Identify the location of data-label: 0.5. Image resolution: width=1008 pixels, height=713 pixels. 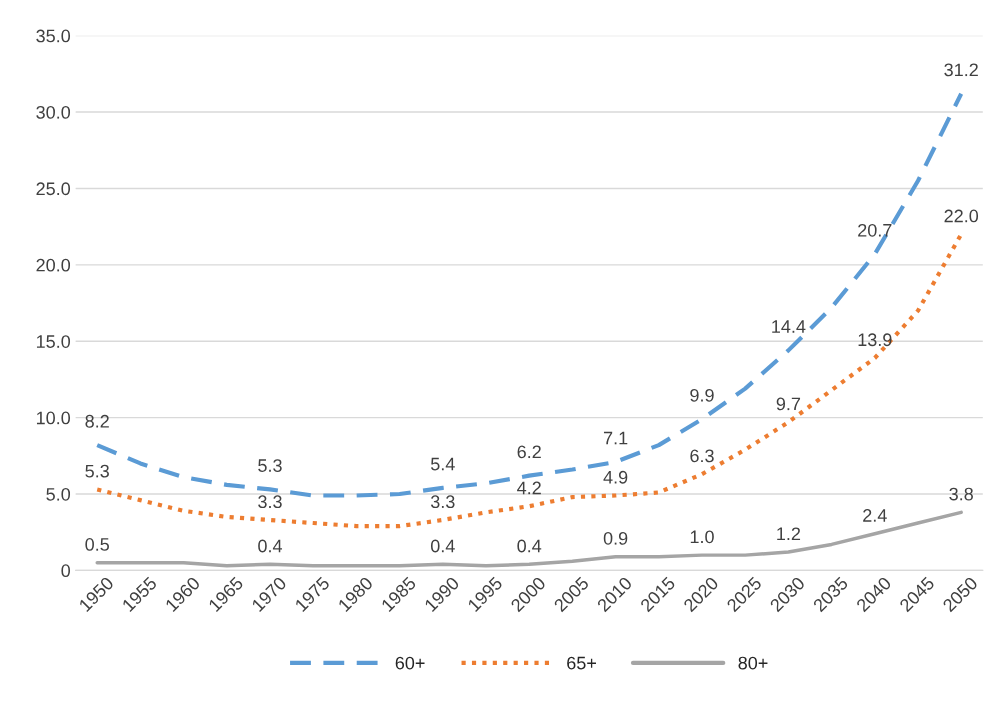
(97, 544).